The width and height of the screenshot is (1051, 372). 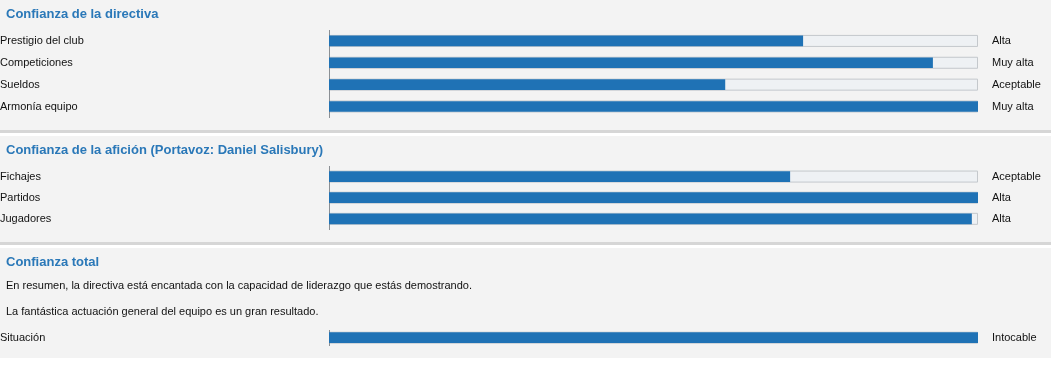 I want to click on y-tick-label: Sueldos, so click(x=20, y=83).